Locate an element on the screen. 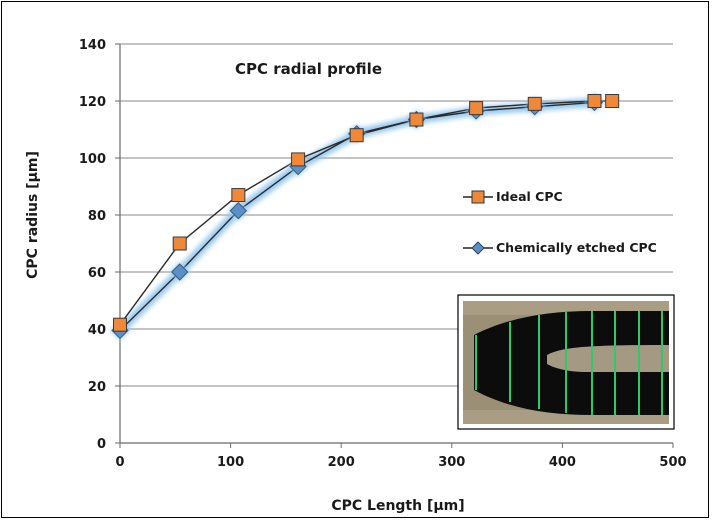 This screenshot has height=521, width=712. legend-item-ideal: Ideal CPC is located at coordinates (513, 196).